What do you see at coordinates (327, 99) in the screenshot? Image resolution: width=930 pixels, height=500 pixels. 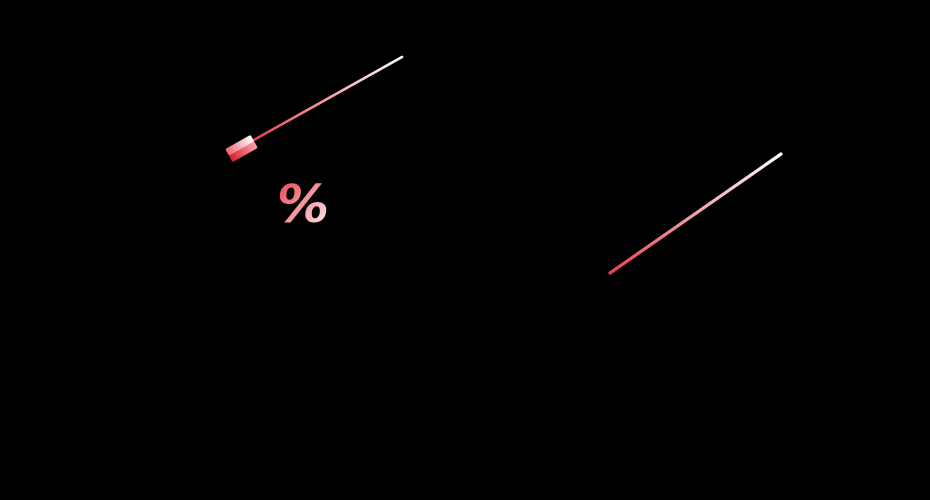 I see `comet-tail-line` at bounding box center [327, 99].